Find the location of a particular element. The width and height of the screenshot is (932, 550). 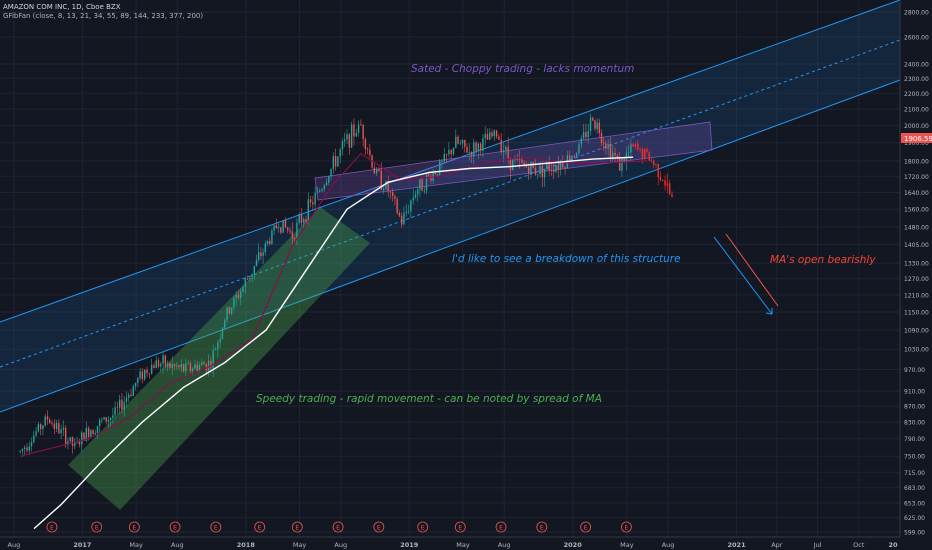

price-tick-label: 2200.00 is located at coordinates (916, 94).